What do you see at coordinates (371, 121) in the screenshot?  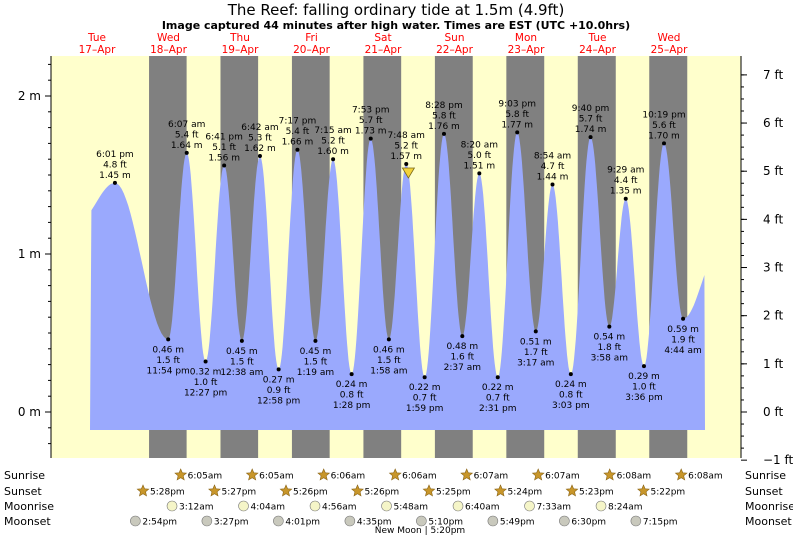 I see `tide-label: 5.7 ft` at bounding box center [371, 121].